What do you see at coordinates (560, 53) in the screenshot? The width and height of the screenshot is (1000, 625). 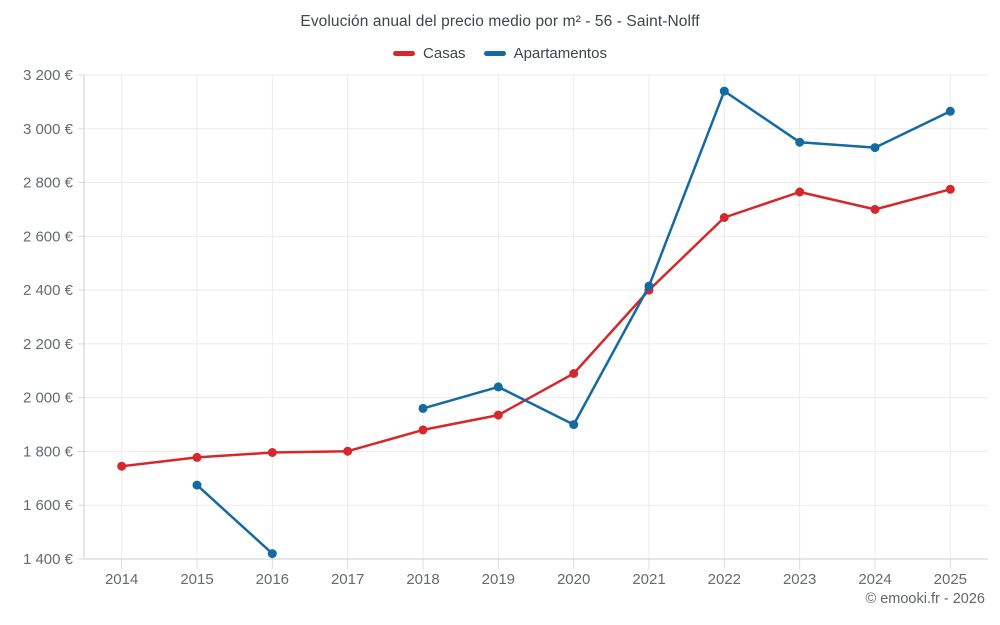 I see `legend-label-apartamentos: Apartamentos` at bounding box center [560, 53].